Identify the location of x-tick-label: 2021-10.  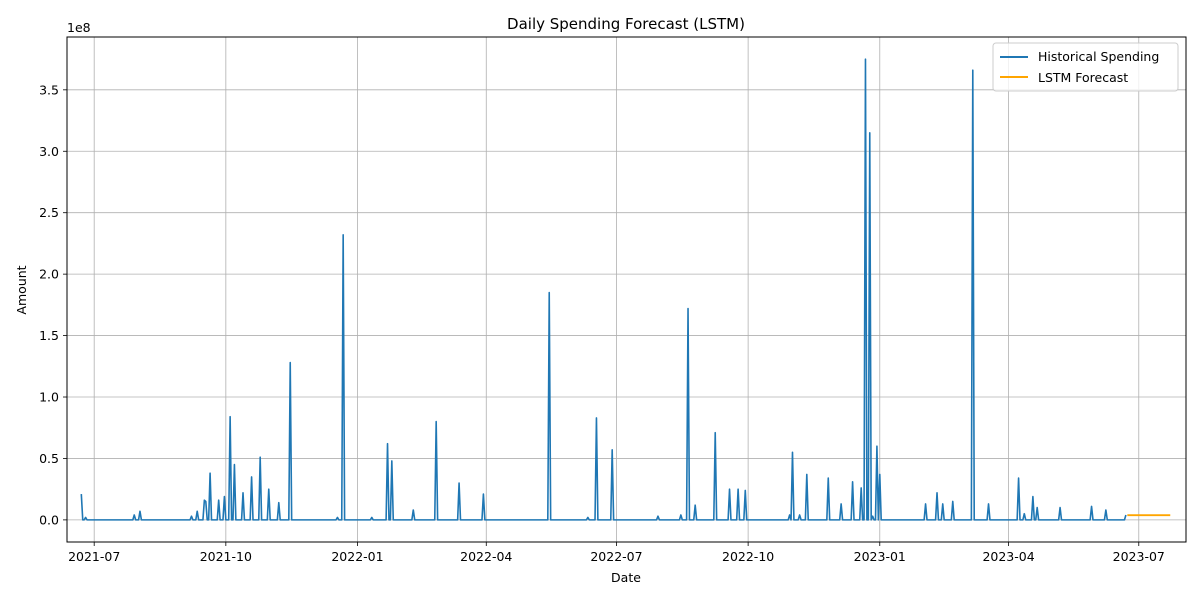
(226, 556).